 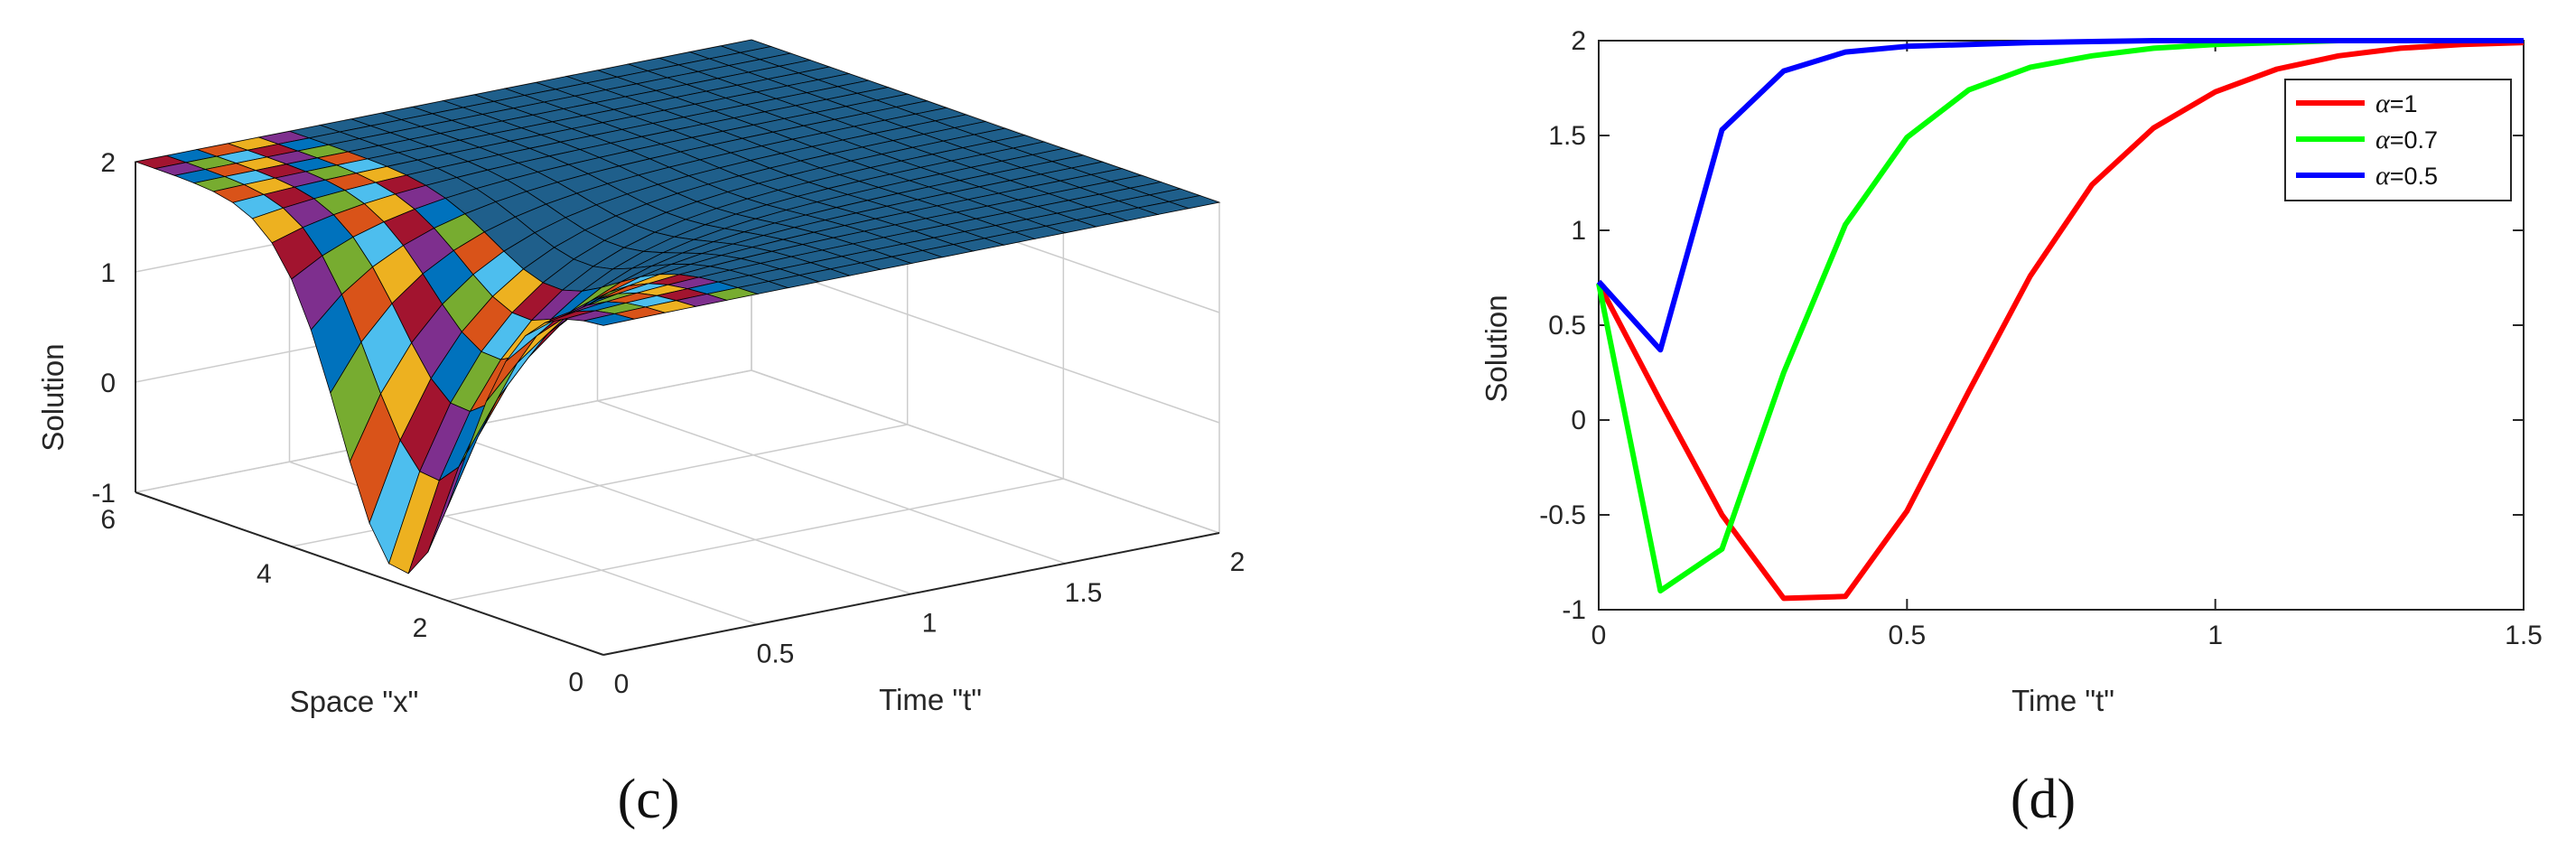 I want to click on z-tick-label: -1, so click(x=103, y=494).